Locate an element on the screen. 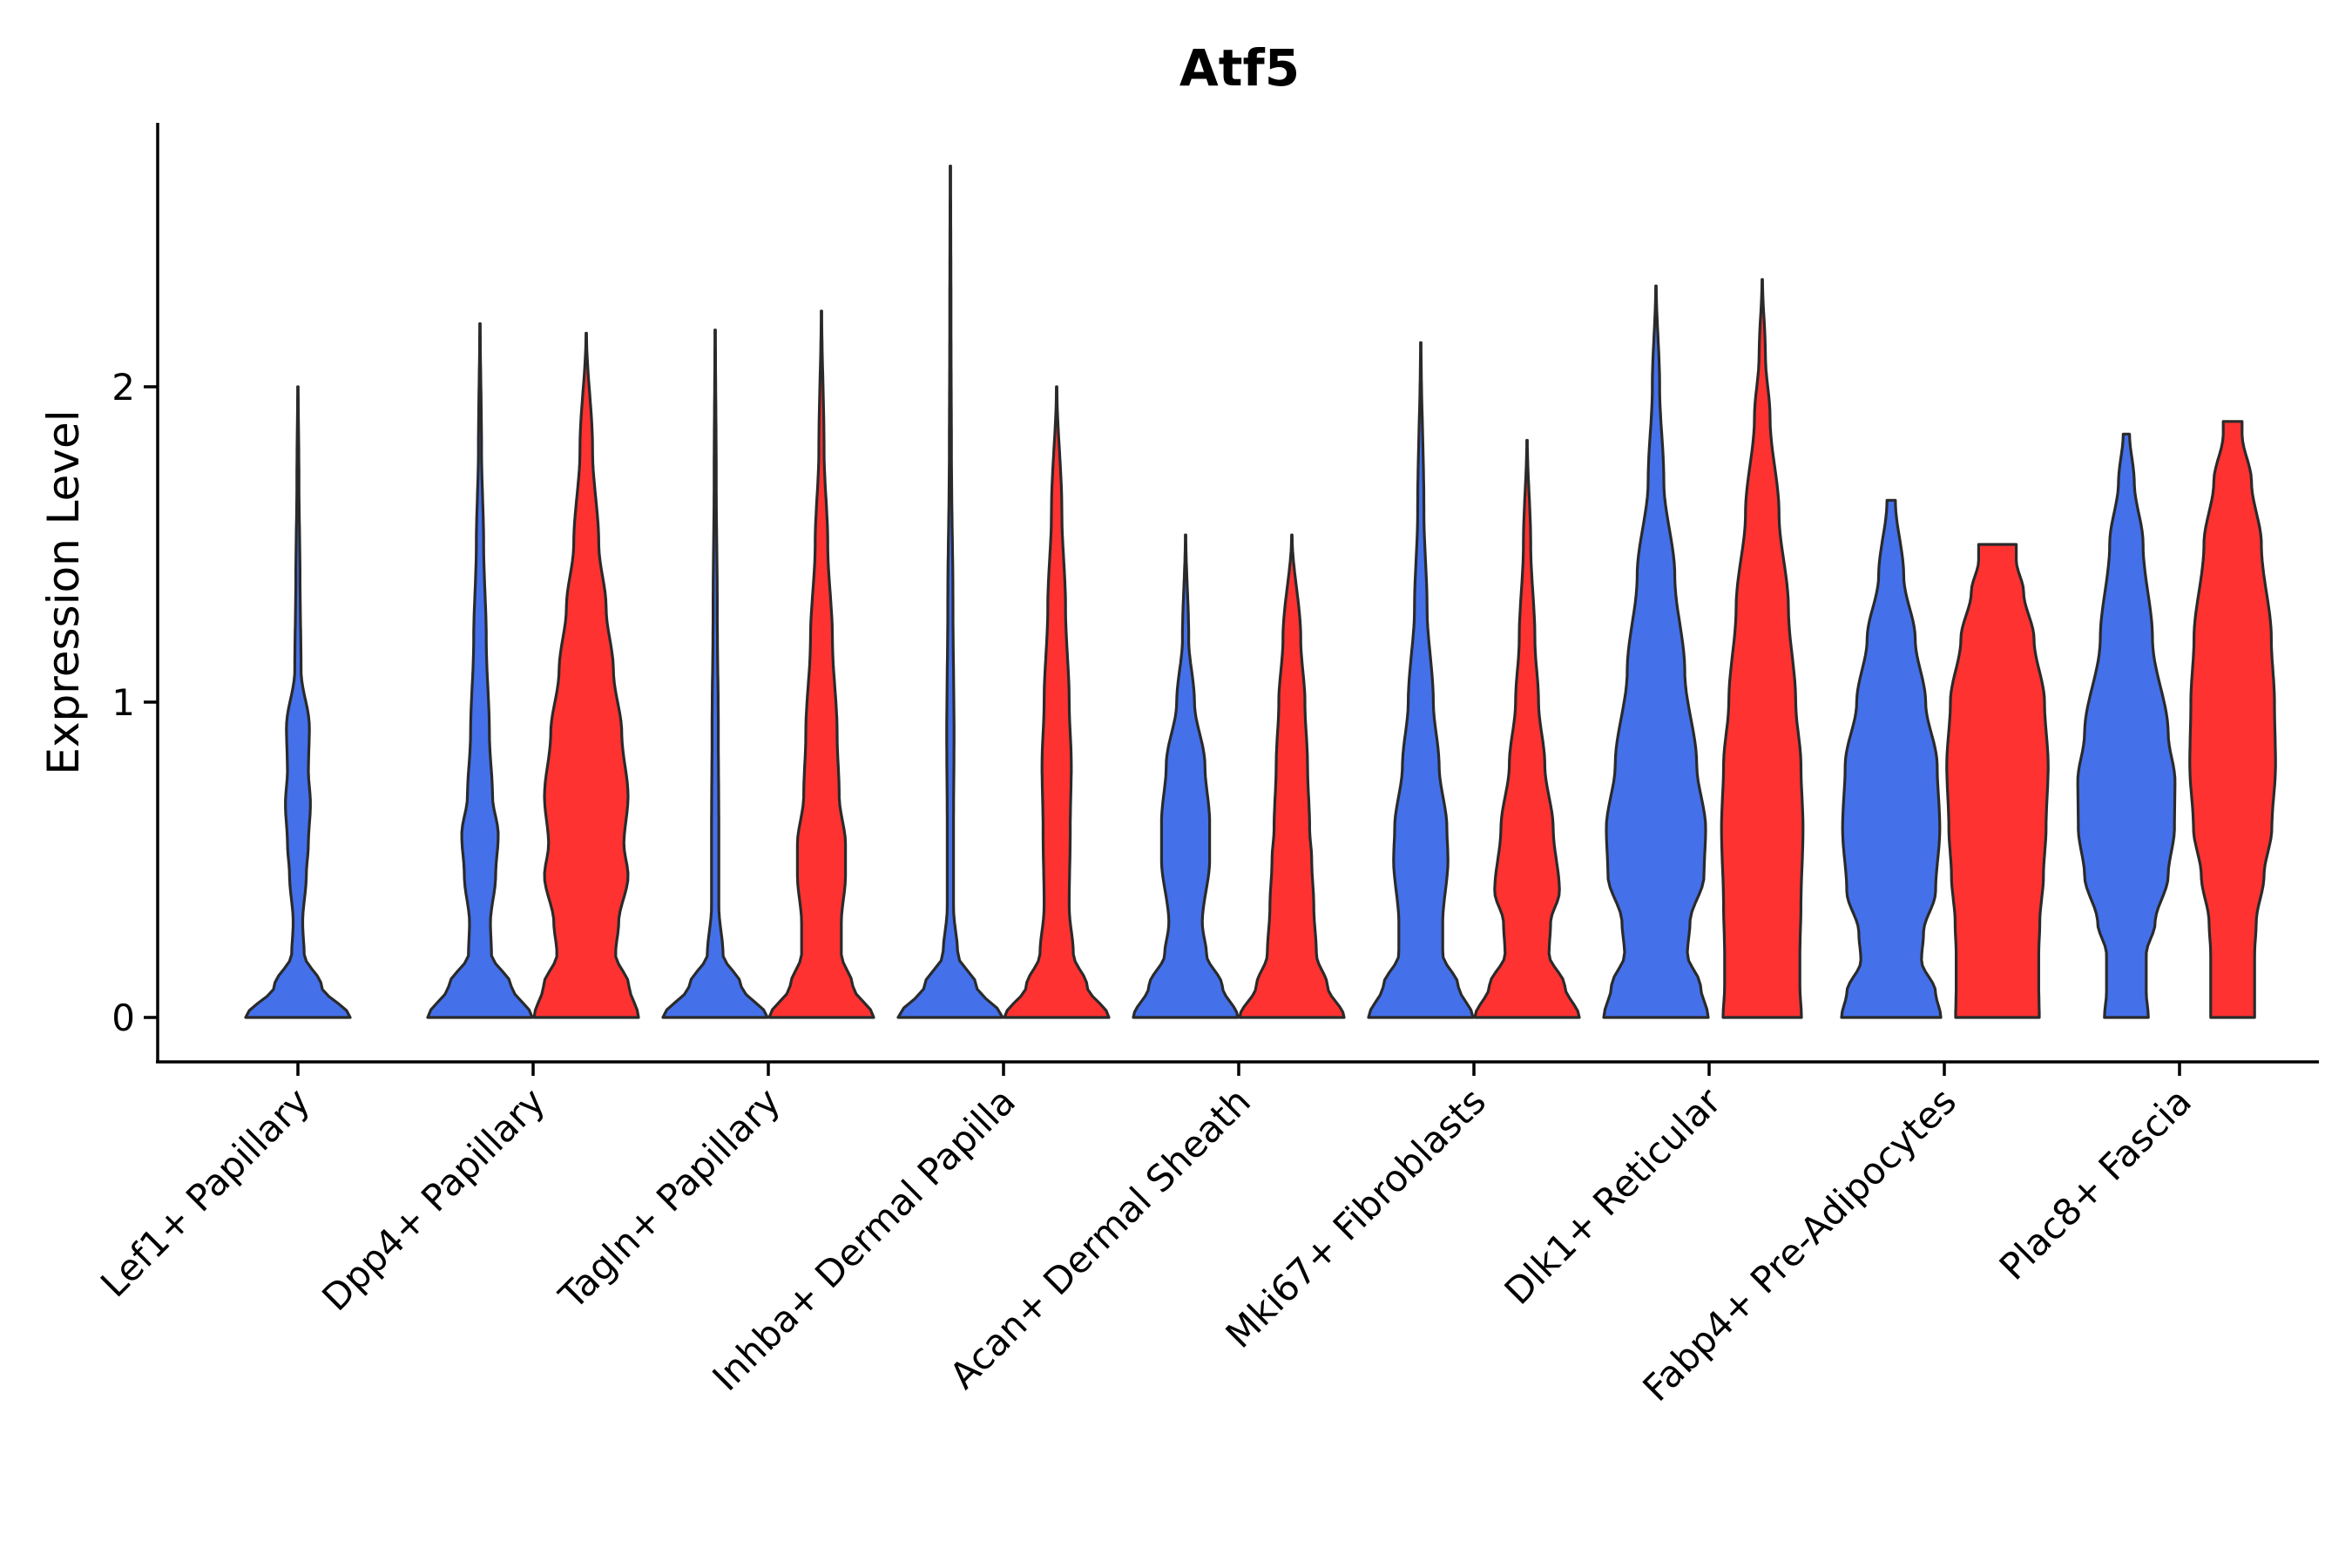  x-tick-label-dpp4-papillary: Dpp4+ Papillary is located at coordinates (433, 1199).